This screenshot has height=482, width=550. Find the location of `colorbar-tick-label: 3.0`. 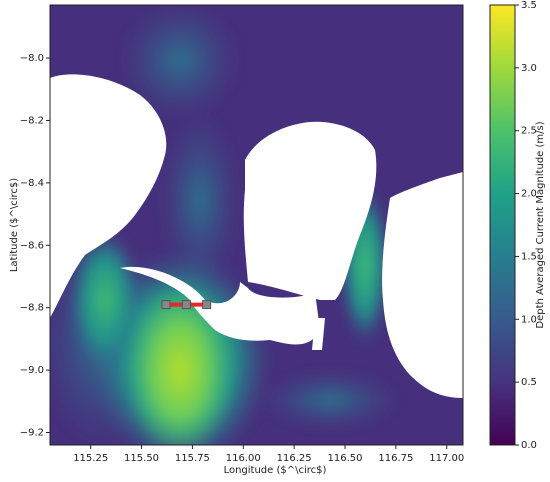

colorbar-tick-label: 3.0 is located at coordinates (529, 68).